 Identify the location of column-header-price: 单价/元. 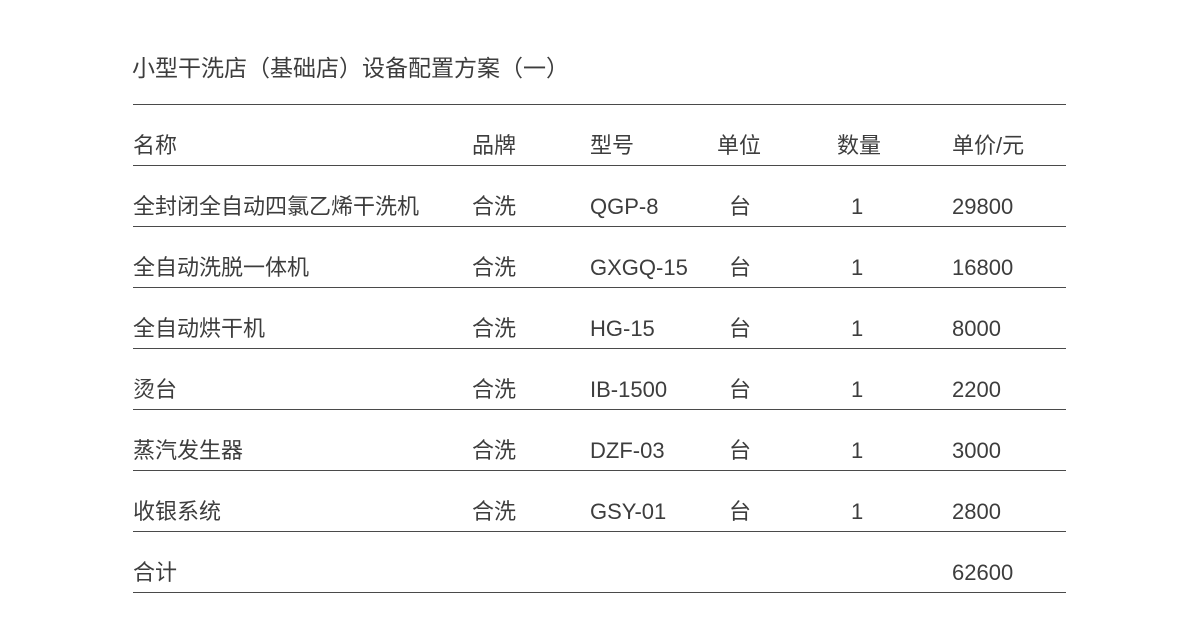
(988, 145).